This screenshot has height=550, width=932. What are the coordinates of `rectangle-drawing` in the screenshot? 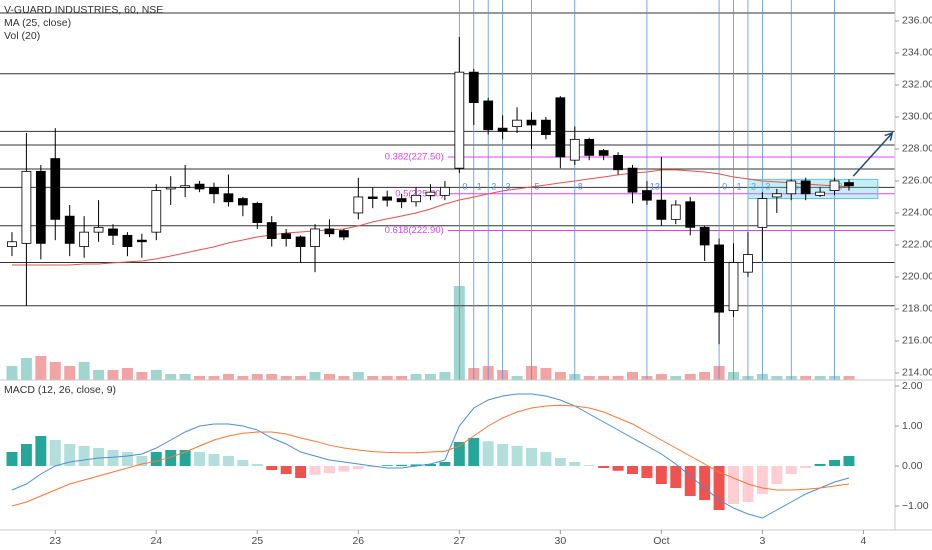 It's located at (813, 189).